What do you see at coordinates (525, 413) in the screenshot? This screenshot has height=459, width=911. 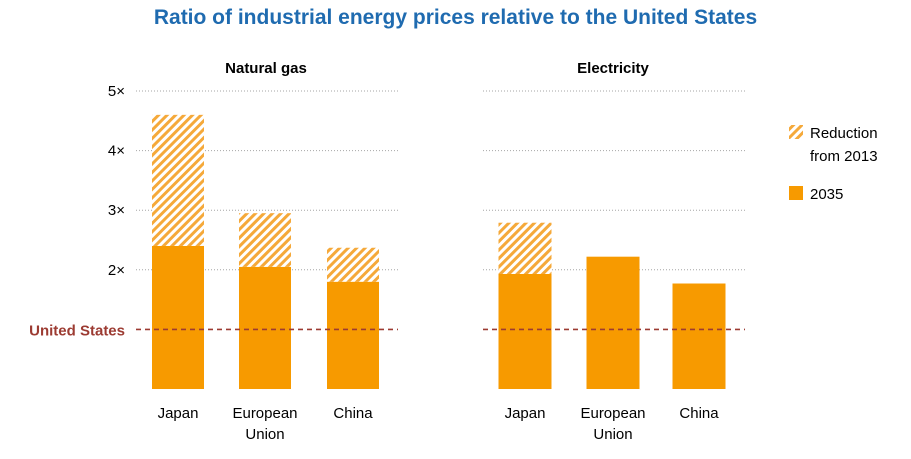 I see `electricity-category-label: Japan` at bounding box center [525, 413].